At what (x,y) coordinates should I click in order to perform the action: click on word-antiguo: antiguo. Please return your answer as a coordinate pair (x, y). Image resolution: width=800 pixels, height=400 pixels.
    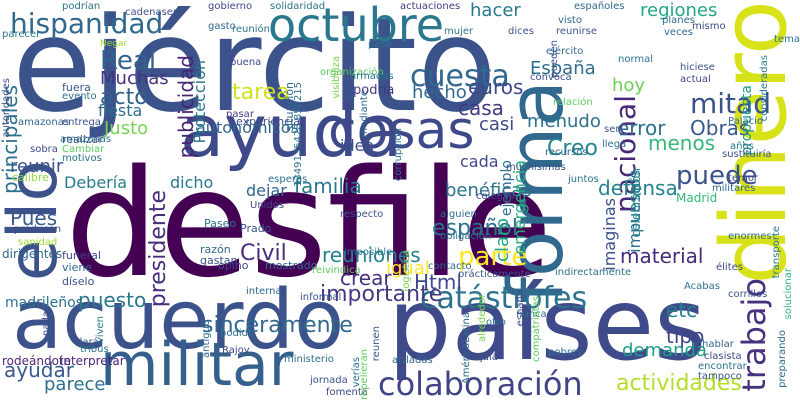
    Looking at the image, I should click on (206, 339).